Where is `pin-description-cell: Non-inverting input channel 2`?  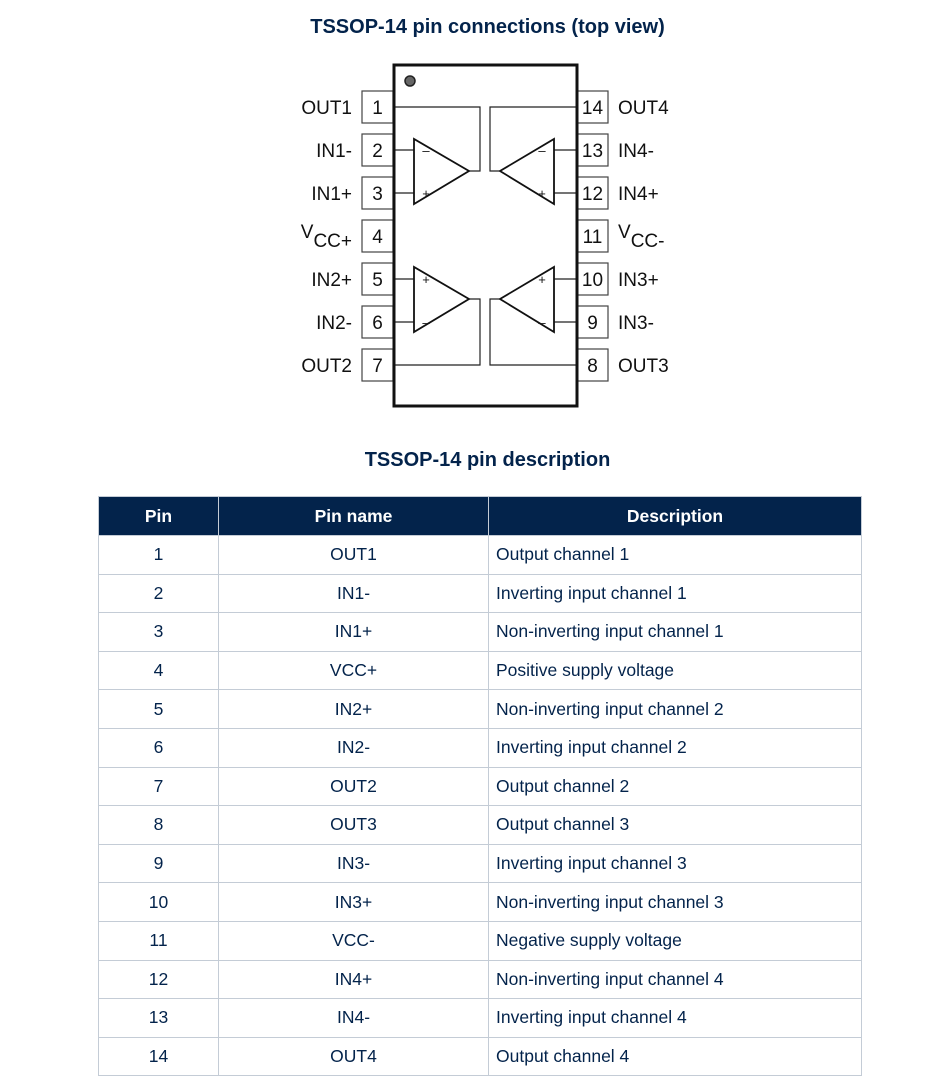
pin-description-cell: Non-inverting input channel 2 is located at coordinates (675, 709).